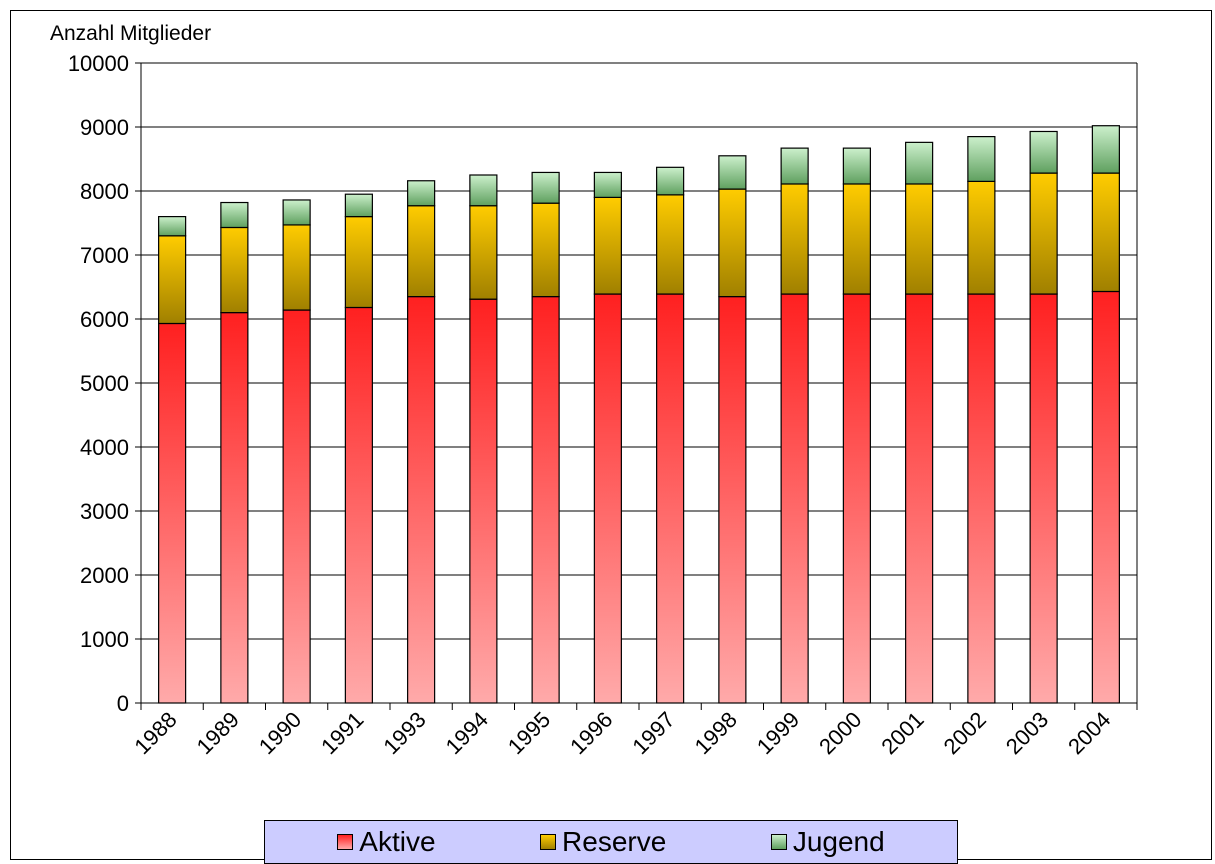 The height and width of the screenshot is (864, 1215). What do you see at coordinates (838, 841) in the screenshot?
I see `legend-label-jugend: Jugend` at bounding box center [838, 841].